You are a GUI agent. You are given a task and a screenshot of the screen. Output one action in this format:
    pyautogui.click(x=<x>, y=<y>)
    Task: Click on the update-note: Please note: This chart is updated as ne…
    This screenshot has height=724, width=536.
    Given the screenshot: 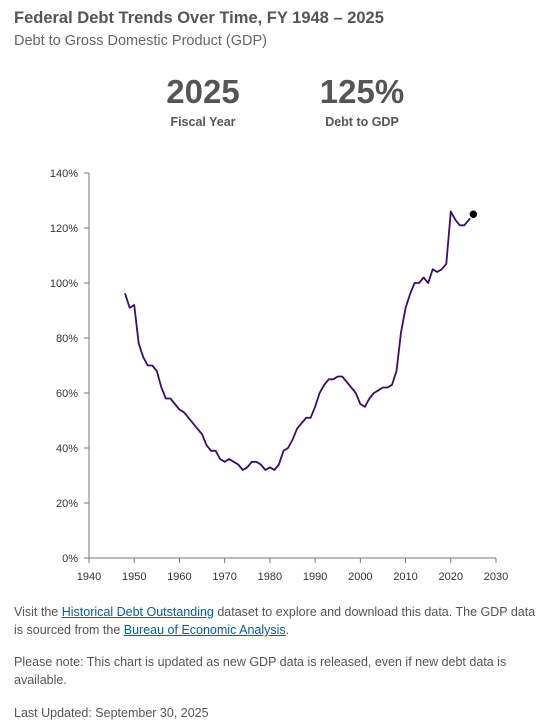 What is the action you would take?
    pyautogui.click(x=260, y=671)
    